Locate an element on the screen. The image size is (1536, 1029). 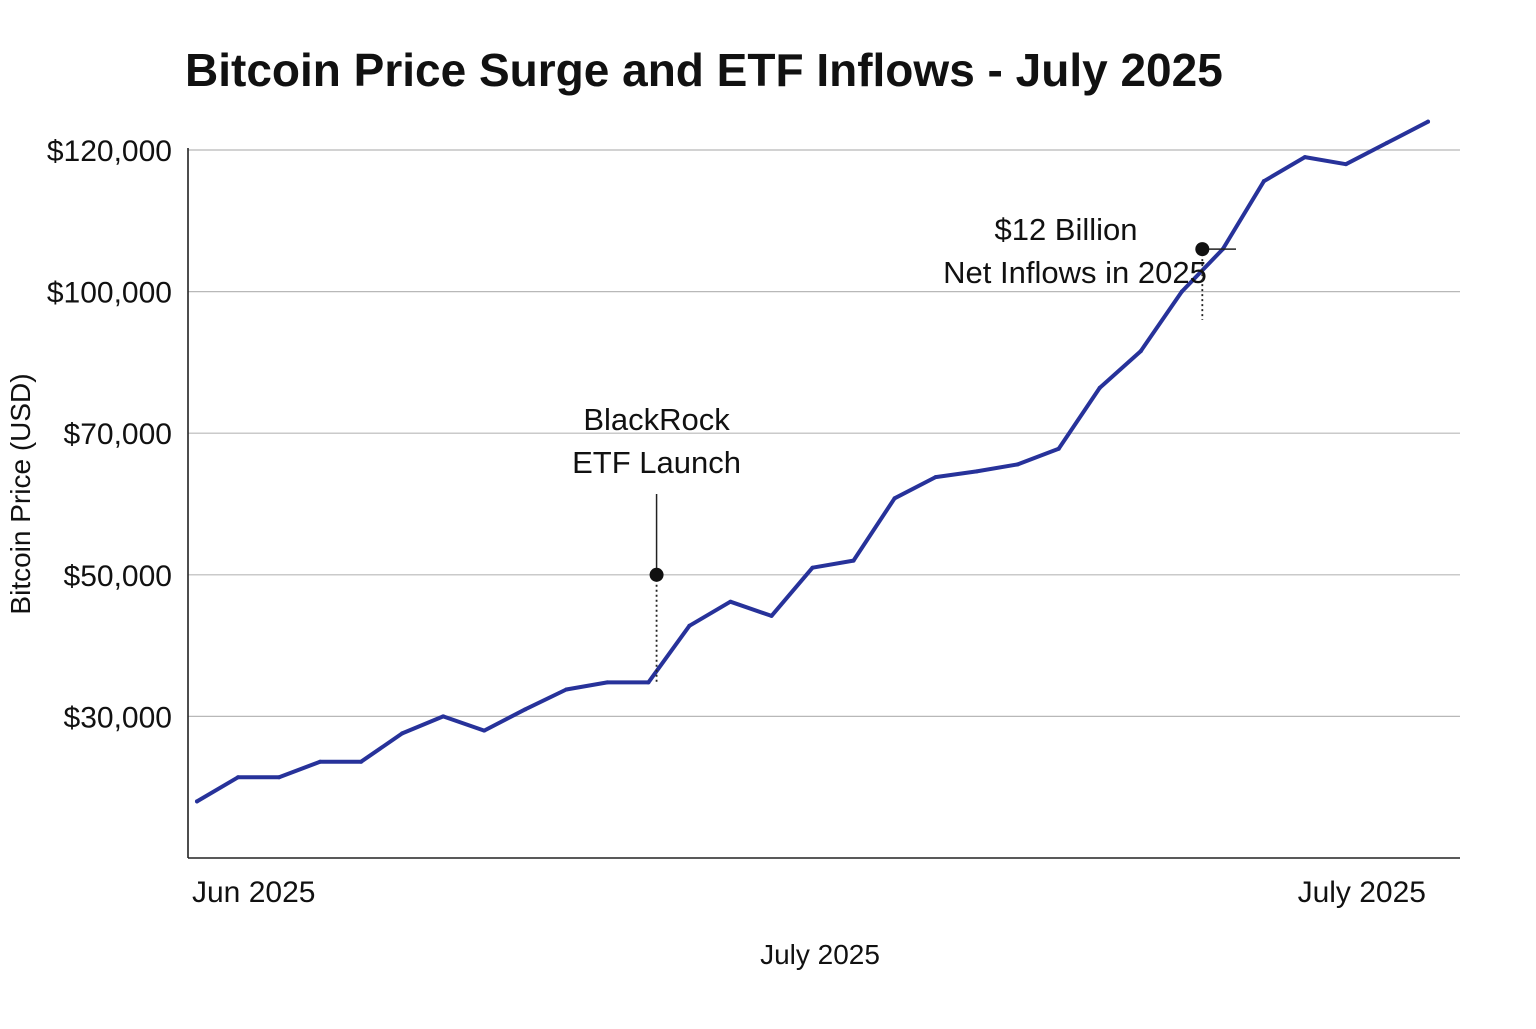
x-tick-label: Jun 2025 is located at coordinates (253, 892).